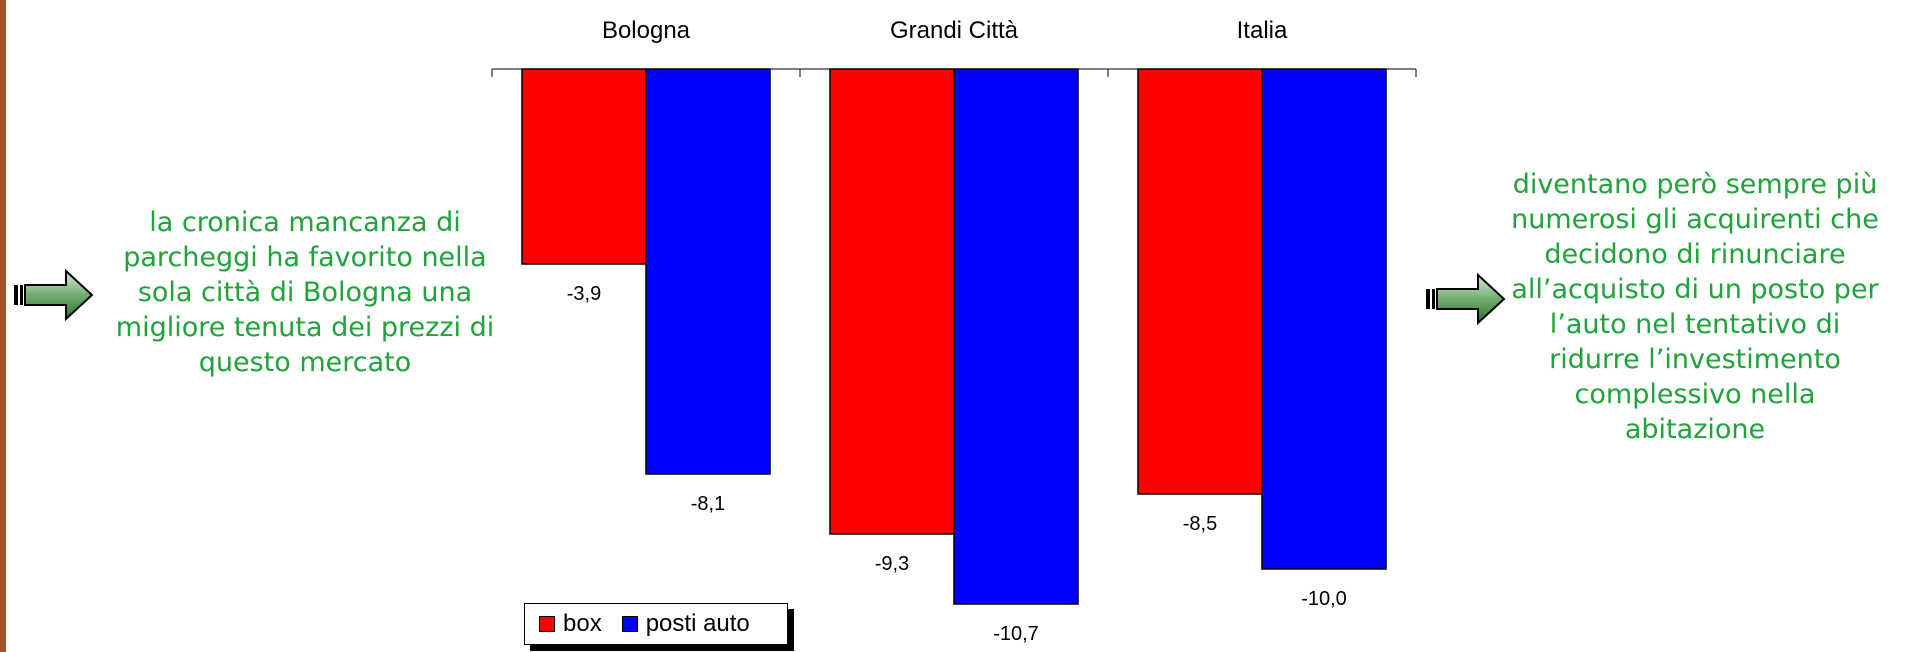  What do you see at coordinates (646, 30) in the screenshot?
I see `category-label: Bologna` at bounding box center [646, 30].